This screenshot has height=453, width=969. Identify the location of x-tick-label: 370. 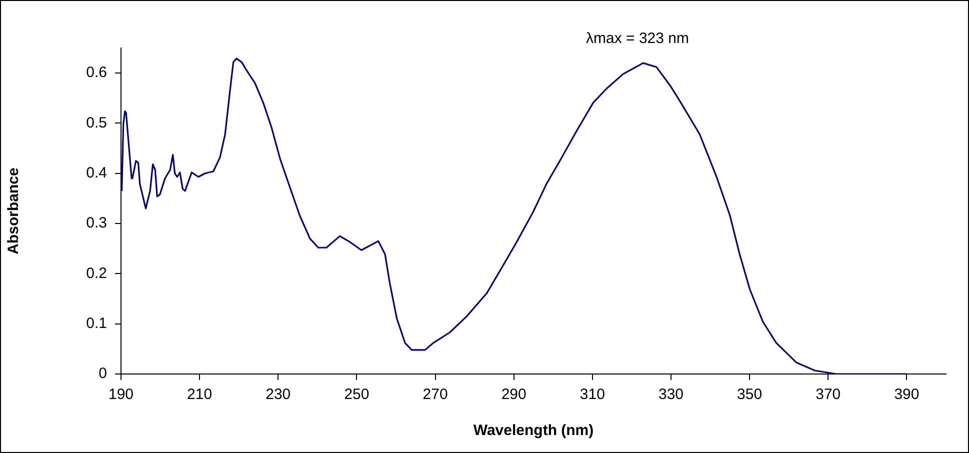
(828, 395).